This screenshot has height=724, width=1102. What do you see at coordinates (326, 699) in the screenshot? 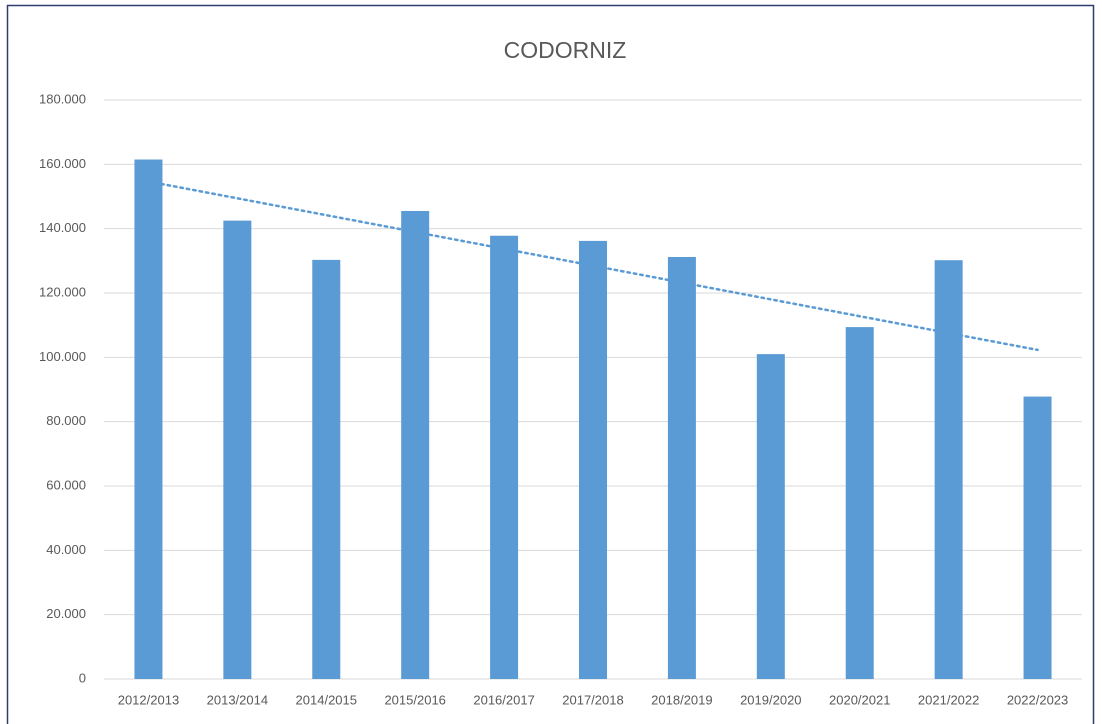
I see `x-tick-label: 2014/2015` at bounding box center [326, 699].